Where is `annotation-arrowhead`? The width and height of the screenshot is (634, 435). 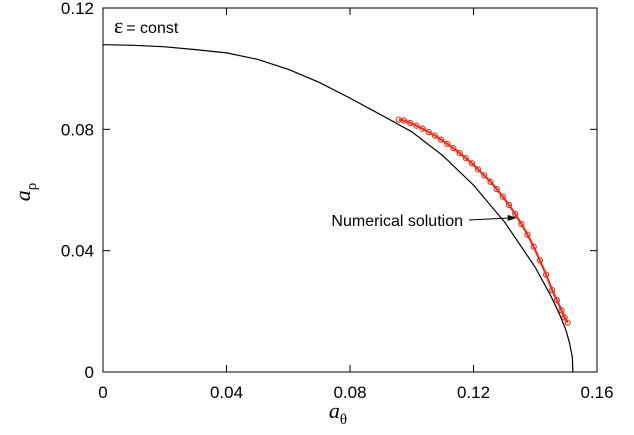 annotation-arrowhead is located at coordinates (512, 217).